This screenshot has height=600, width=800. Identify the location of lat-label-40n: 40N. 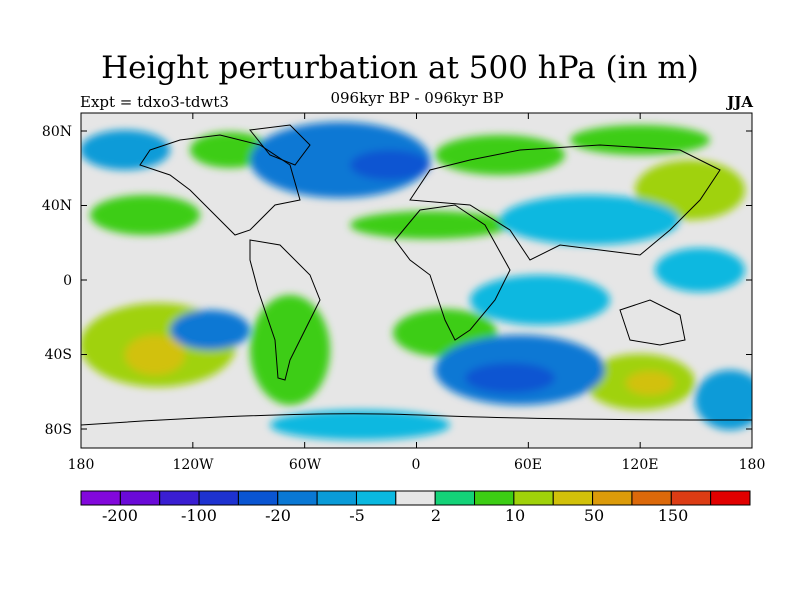
(56, 206).